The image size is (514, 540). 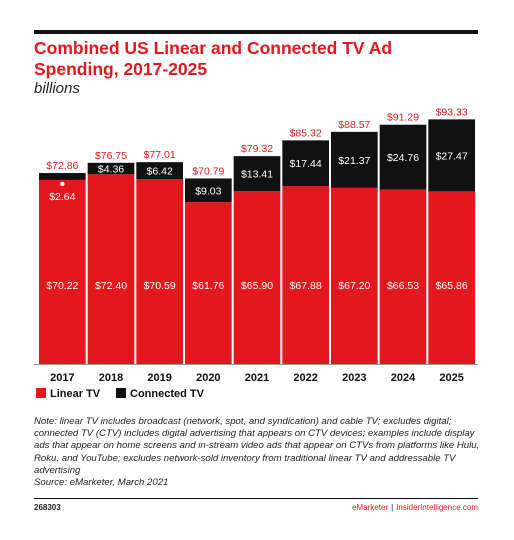 I want to click on x-tick-label: 2019, so click(x=159, y=378).